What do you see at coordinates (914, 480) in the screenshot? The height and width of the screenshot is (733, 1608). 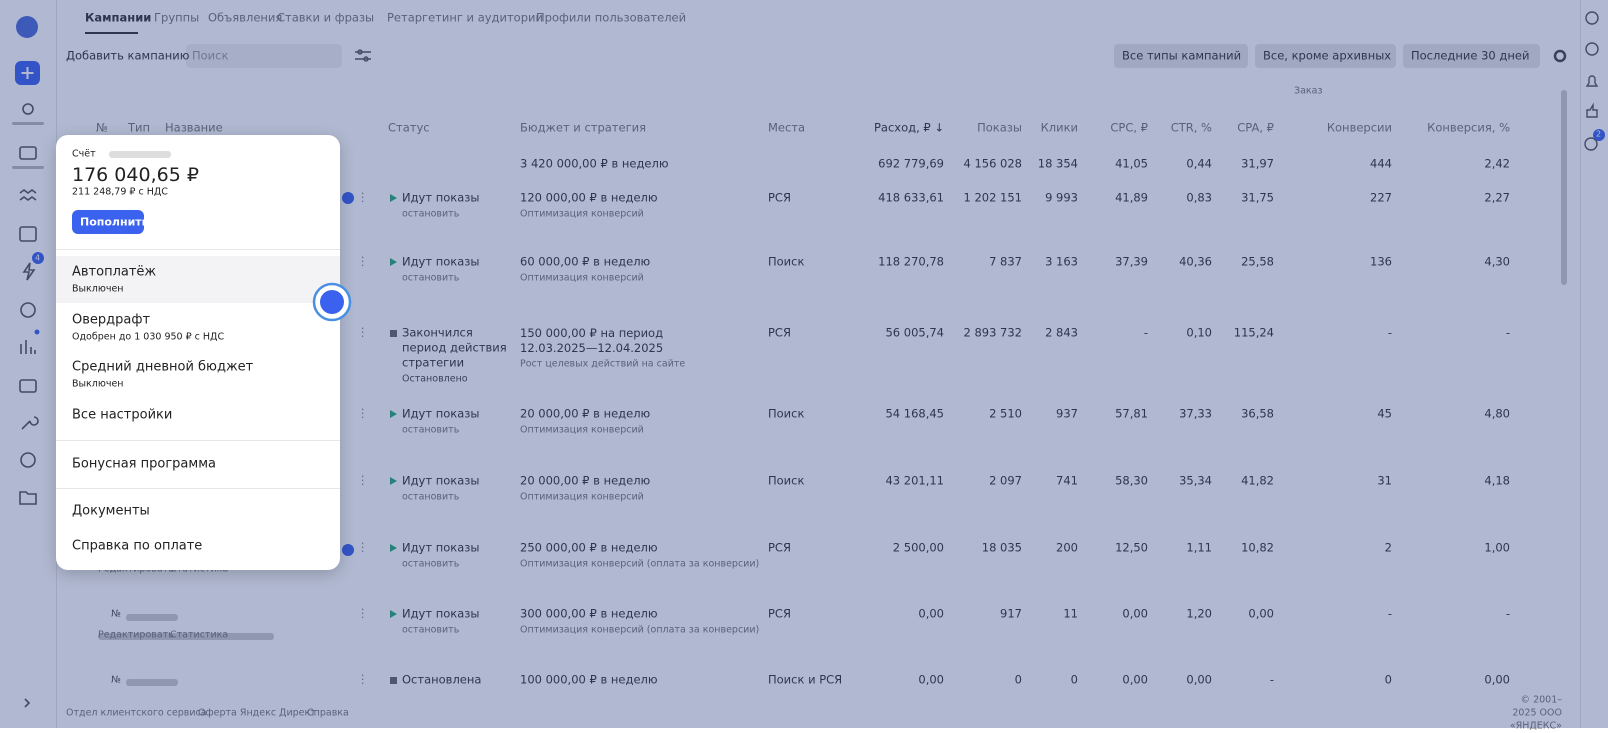 I see `cell: 43 201,11` at bounding box center [914, 480].